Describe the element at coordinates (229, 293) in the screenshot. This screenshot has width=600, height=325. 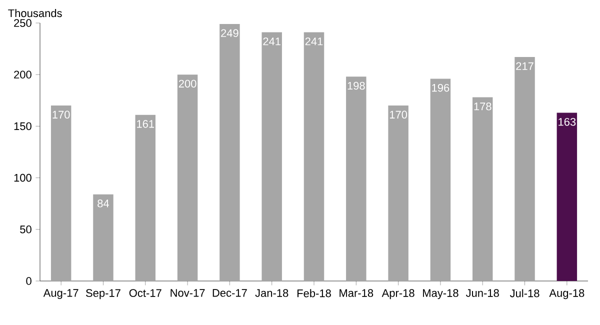
I see `x-tick-label: Dec-17` at that location.